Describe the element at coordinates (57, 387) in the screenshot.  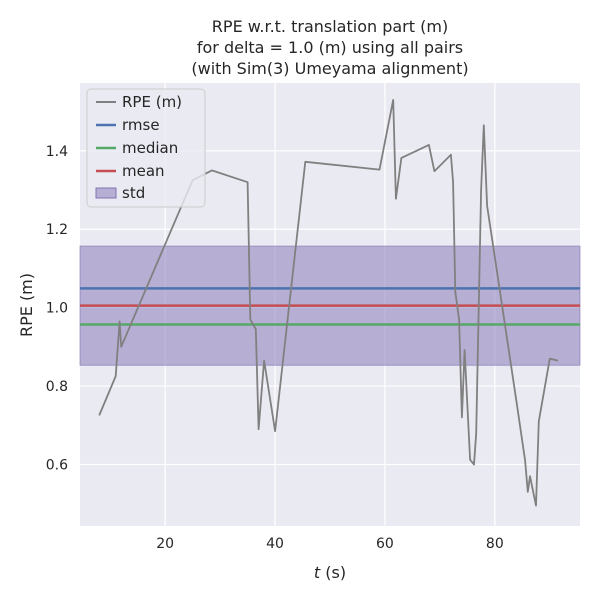
I see `y-tick-label: 0.8` at that location.